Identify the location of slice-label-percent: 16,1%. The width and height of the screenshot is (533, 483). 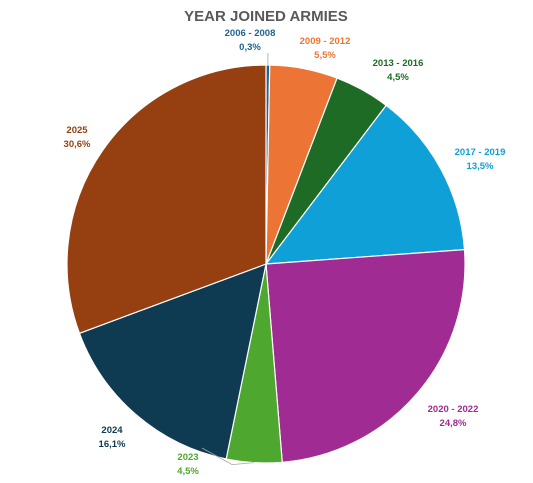
(112, 444).